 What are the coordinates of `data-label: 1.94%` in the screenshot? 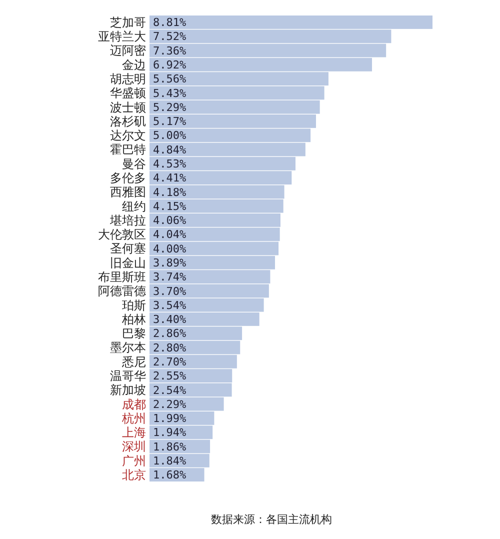 It's located at (169, 433).